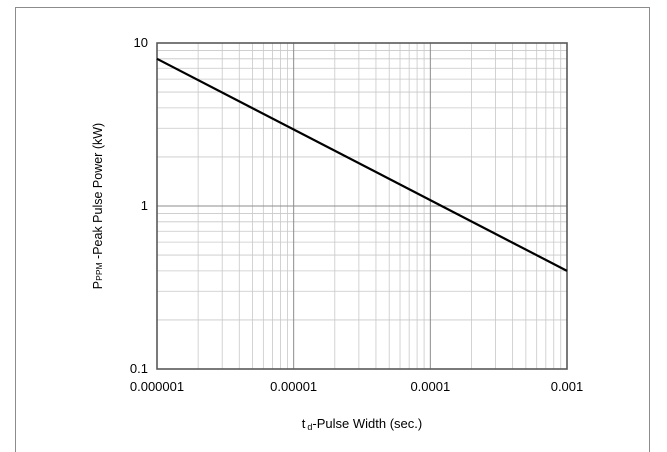 The height and width of the screenshot is (452, 667). Describe the element at coordinates (309, 427) in the screenshot. I see `x-axis-label-subscript: d` at that location.